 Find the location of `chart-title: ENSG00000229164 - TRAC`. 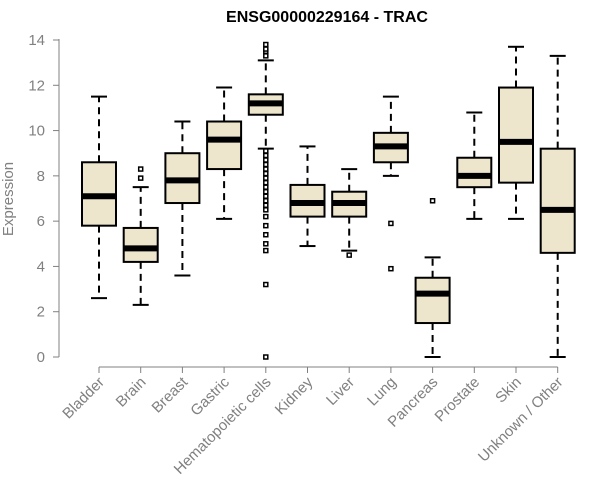

chart-title: ENSG00000229164 - TRAC is located at coordinates (327, 17).